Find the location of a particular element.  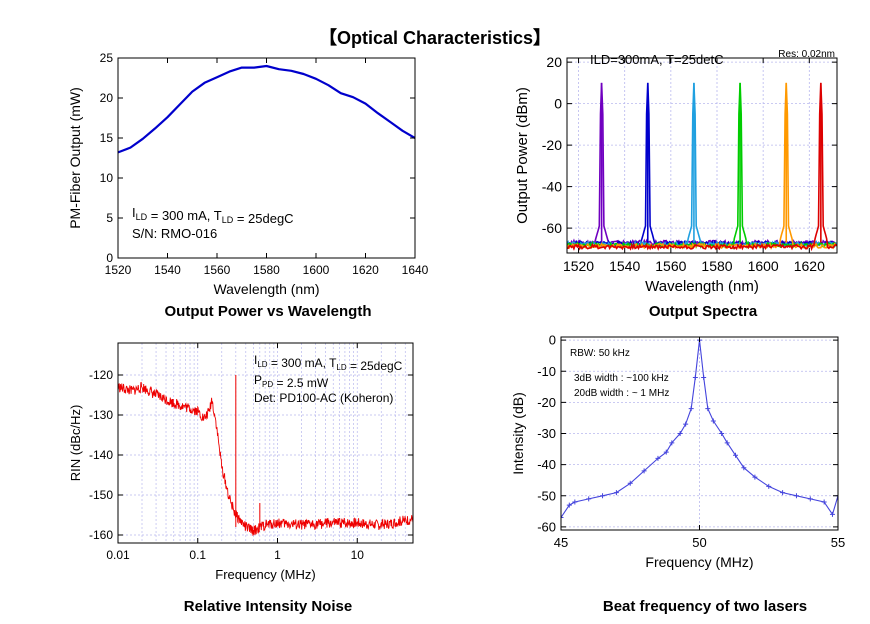

chart3-xtick-label: 45 is located at coordinates (561, 542).